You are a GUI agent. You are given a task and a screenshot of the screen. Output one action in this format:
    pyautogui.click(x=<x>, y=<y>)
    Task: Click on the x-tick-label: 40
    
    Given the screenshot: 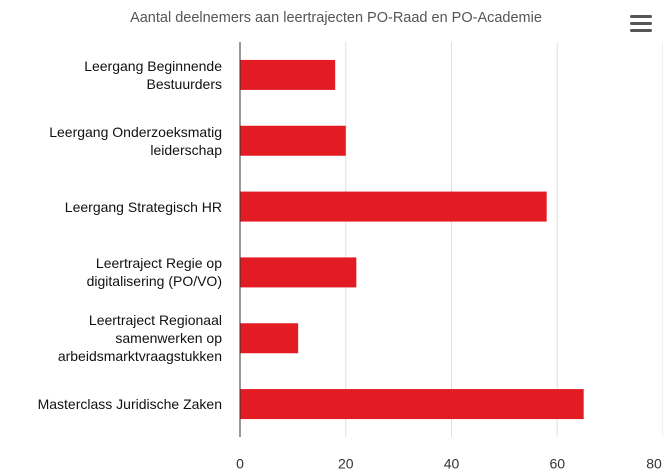 What is the action you would take?
    pyautogui.click(x=452, y=464)
    